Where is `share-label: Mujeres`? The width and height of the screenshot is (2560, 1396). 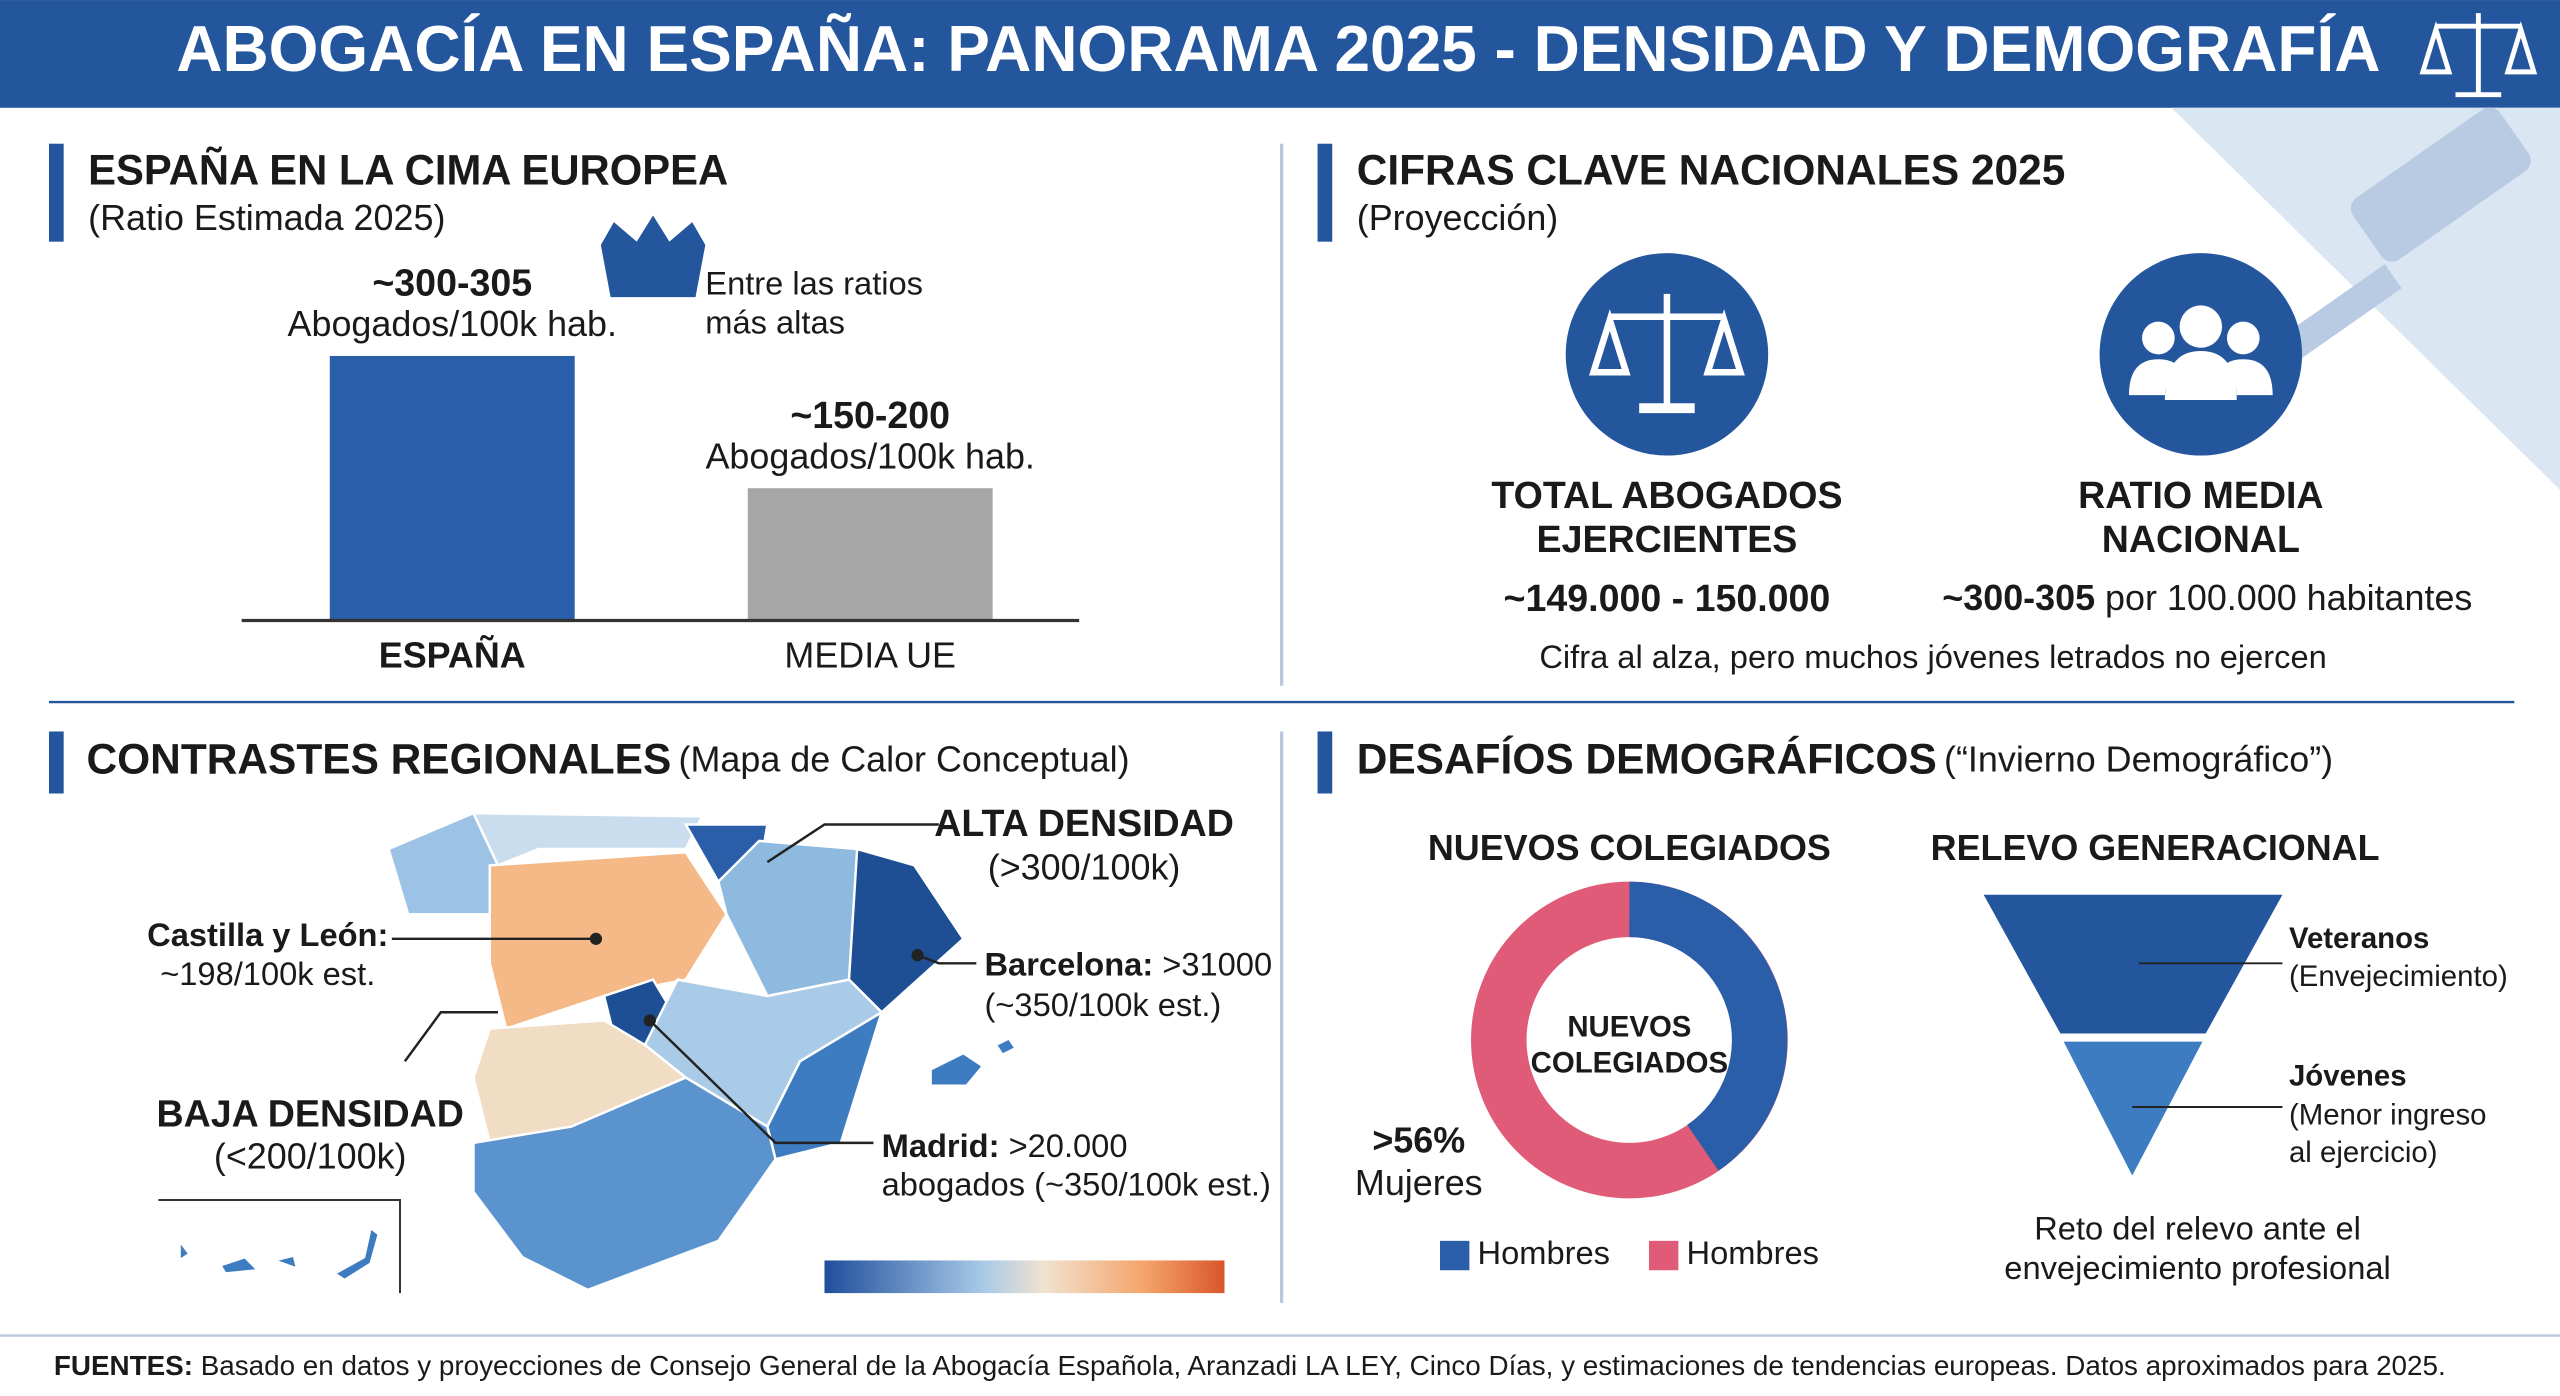 share-label: Mujeres is located at coordinates (1419, 1182).